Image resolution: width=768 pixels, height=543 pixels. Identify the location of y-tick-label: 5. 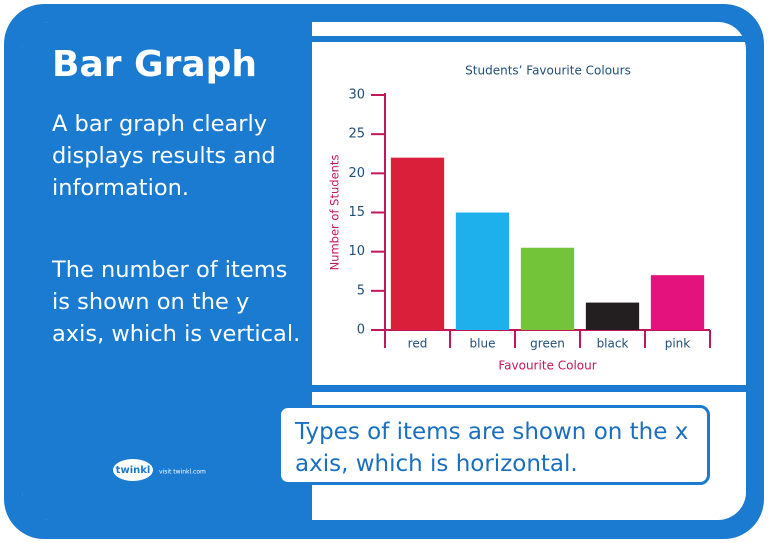
(361, 290).